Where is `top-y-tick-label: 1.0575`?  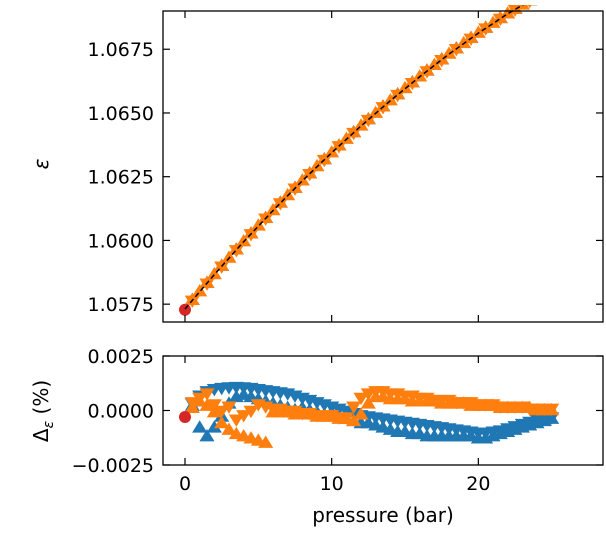 top-y-tick-label: 1.0575 is located at coordinates (121, 305).